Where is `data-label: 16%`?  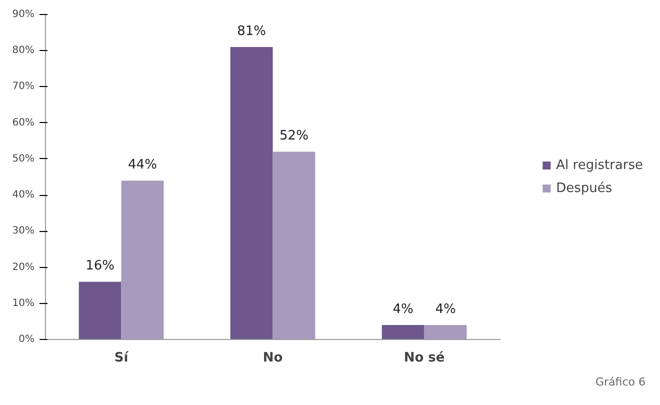
data-label: 16% is located at coordinates (100, 266).